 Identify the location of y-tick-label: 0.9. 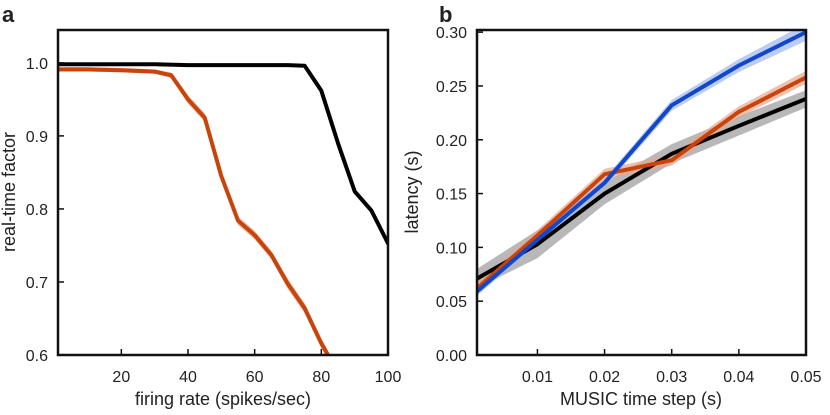
(37, 137).